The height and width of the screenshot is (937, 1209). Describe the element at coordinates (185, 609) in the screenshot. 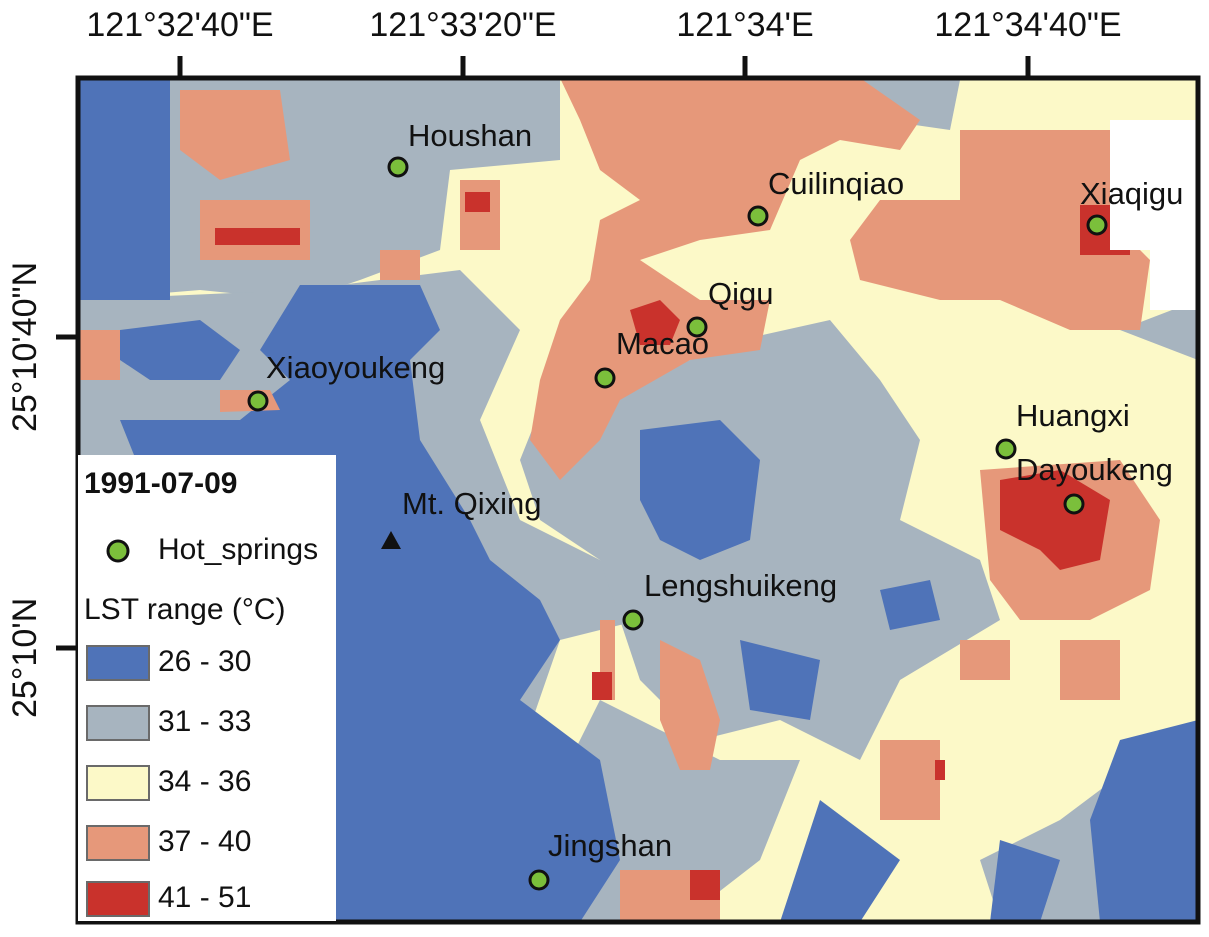

I see `legend-lst-title: LST range (°C)` at that location.